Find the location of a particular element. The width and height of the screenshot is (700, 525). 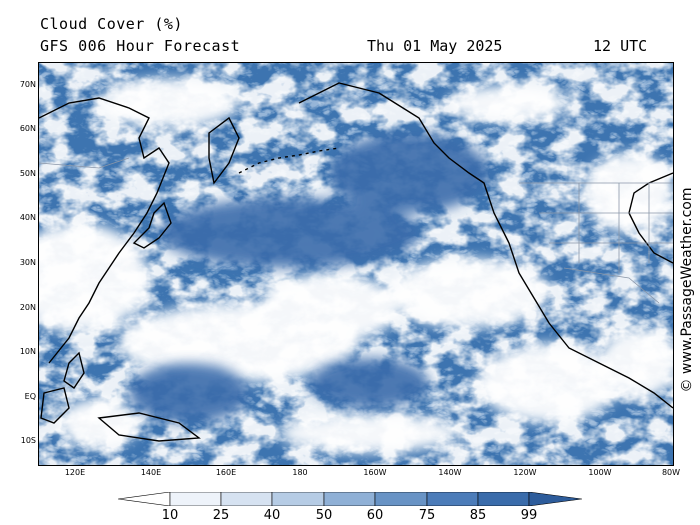

cloud-cover-colorbar is located at coordinates (350, 499).